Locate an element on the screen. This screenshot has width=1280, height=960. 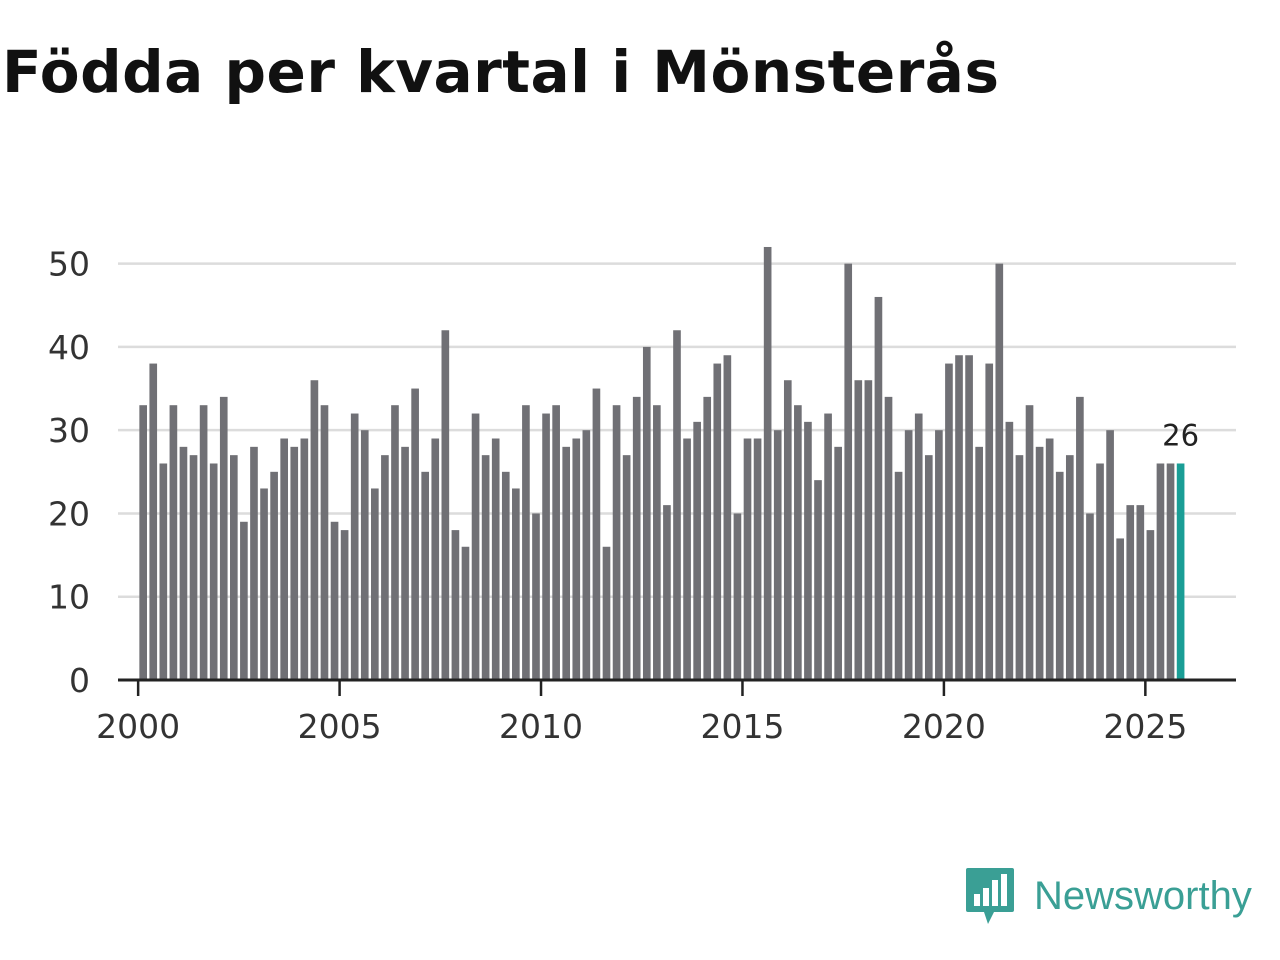
x-tick-label-2025: 2025 is located at coordinates (1145, 726).